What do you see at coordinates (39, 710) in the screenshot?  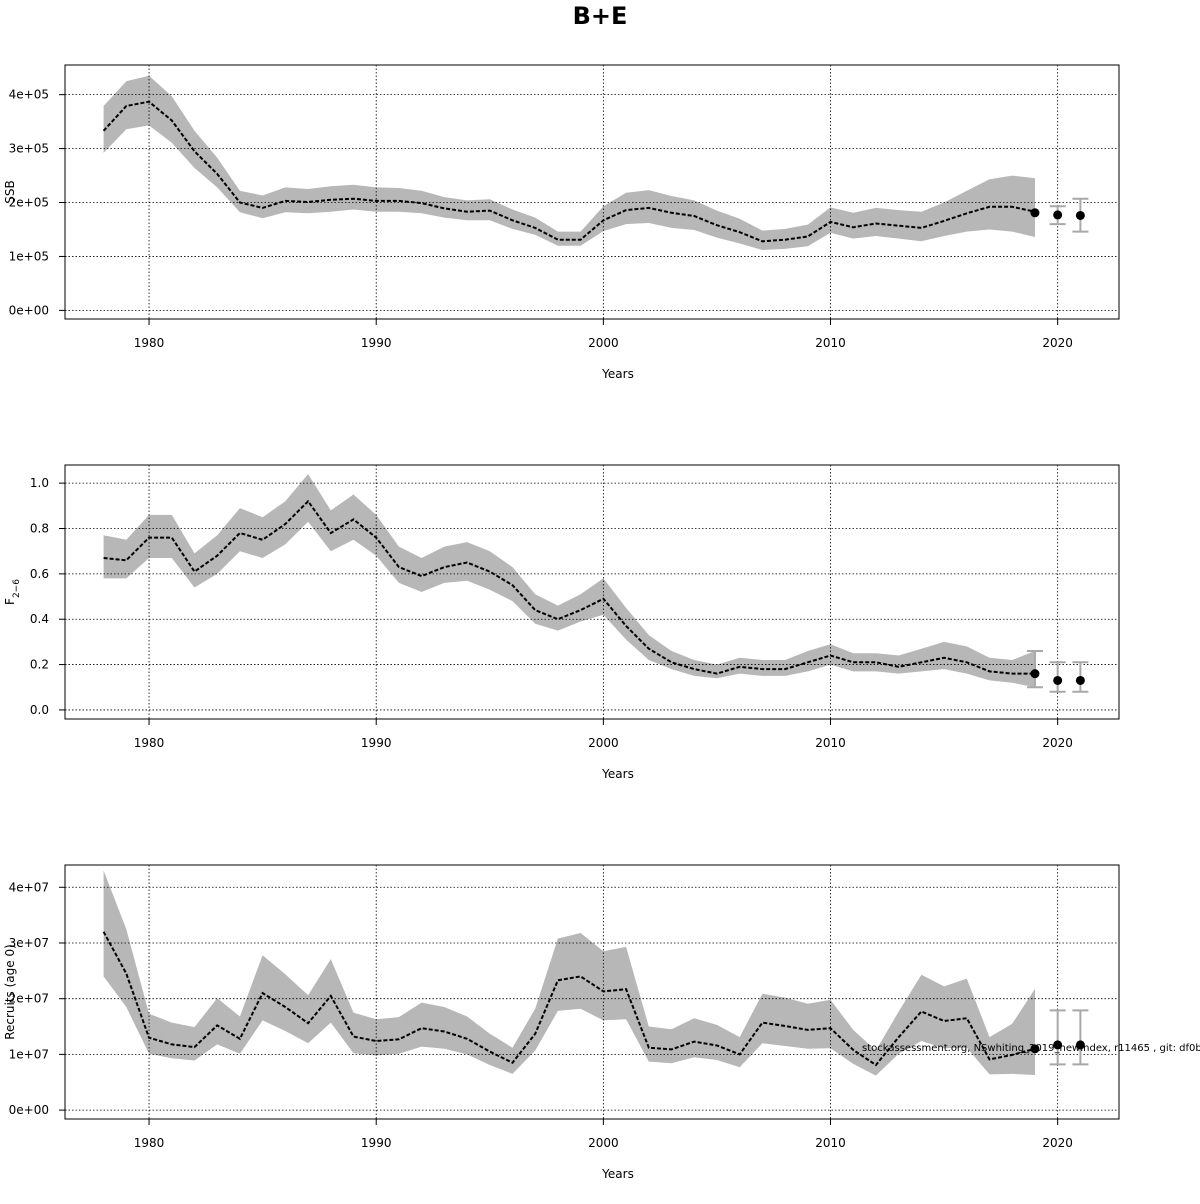 I see `y-tick-label: 0.0` at bounding box center [39, 710].